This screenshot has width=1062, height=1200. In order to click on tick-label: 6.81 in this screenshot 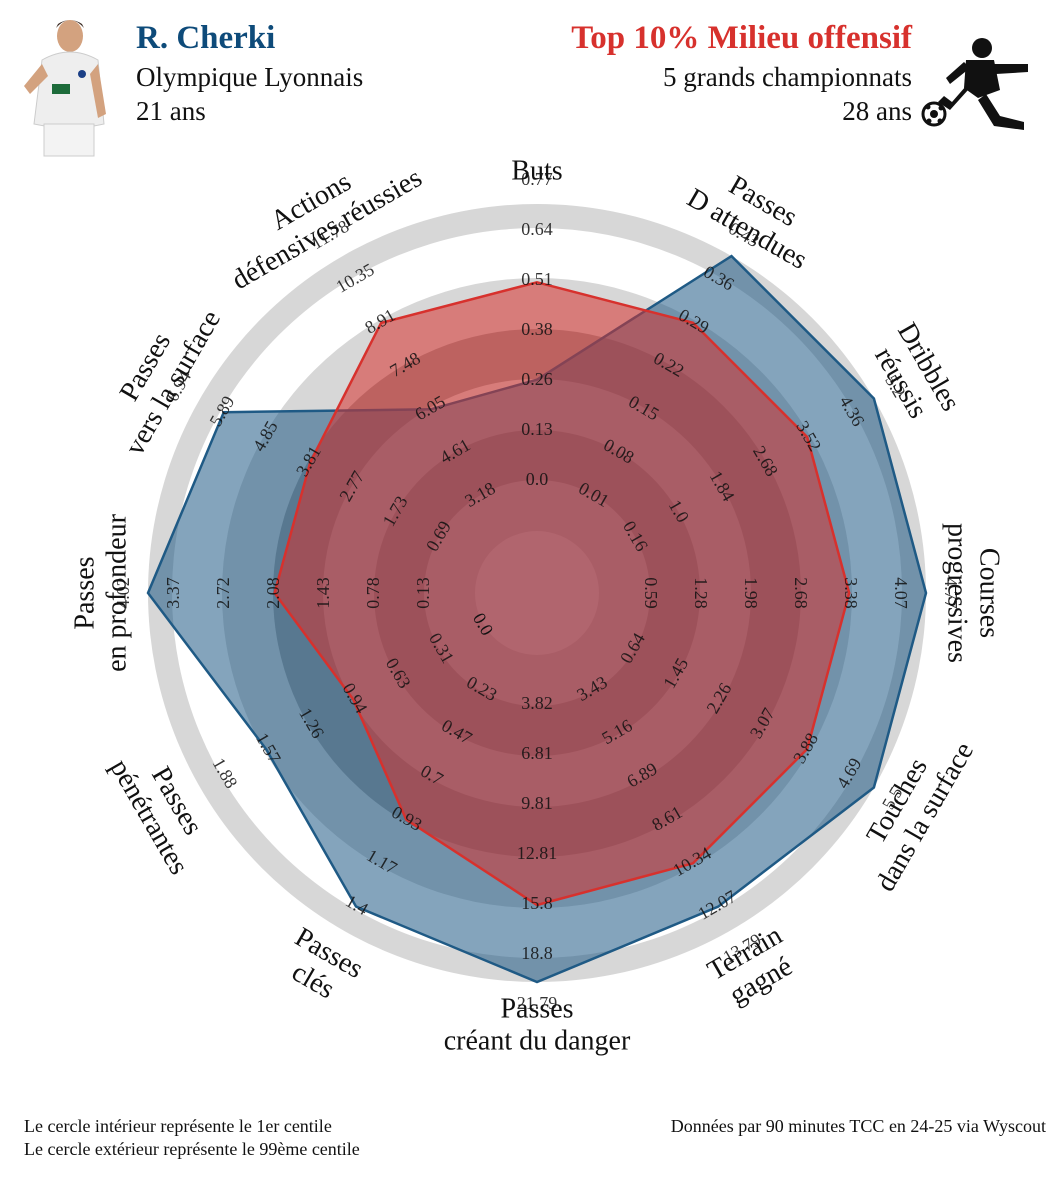, I will do `click(537, 753)`.